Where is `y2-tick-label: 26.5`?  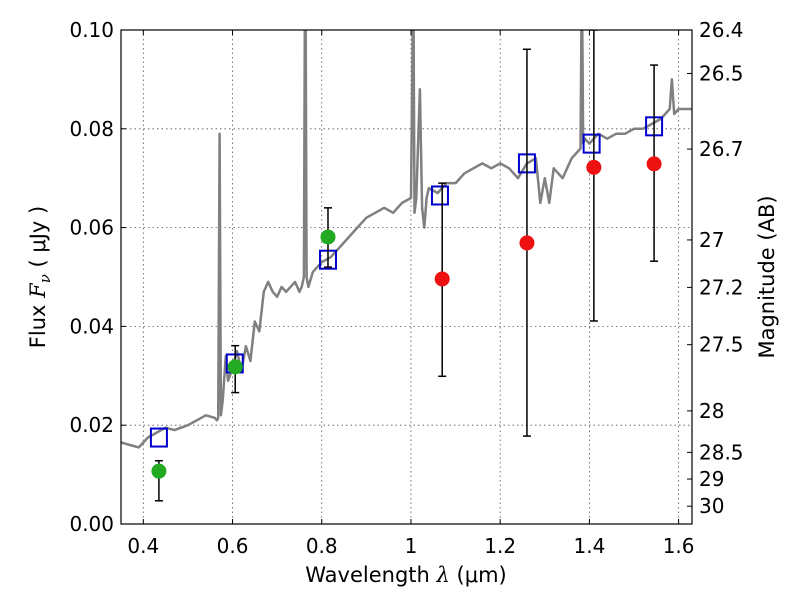 y2-tick-label: 26.5 is located at coordinates (721, 73).